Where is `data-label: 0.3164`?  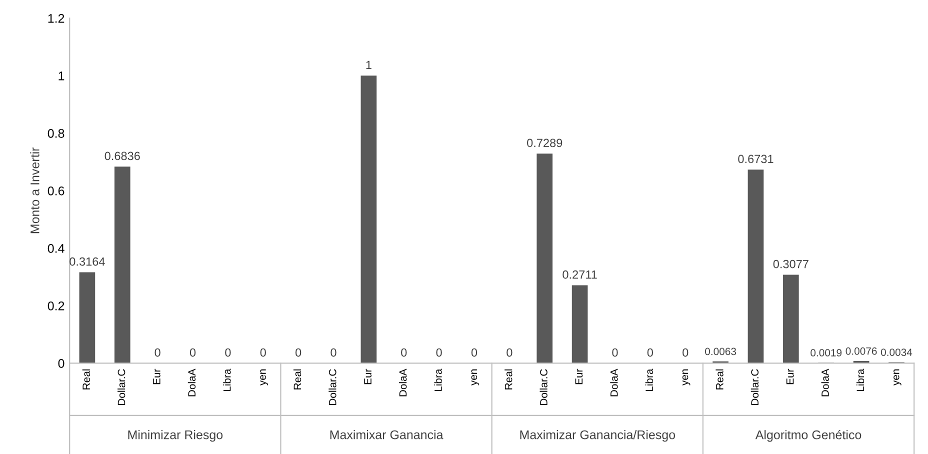
data-label: 0.3164 is located at coordinates (87, 261).